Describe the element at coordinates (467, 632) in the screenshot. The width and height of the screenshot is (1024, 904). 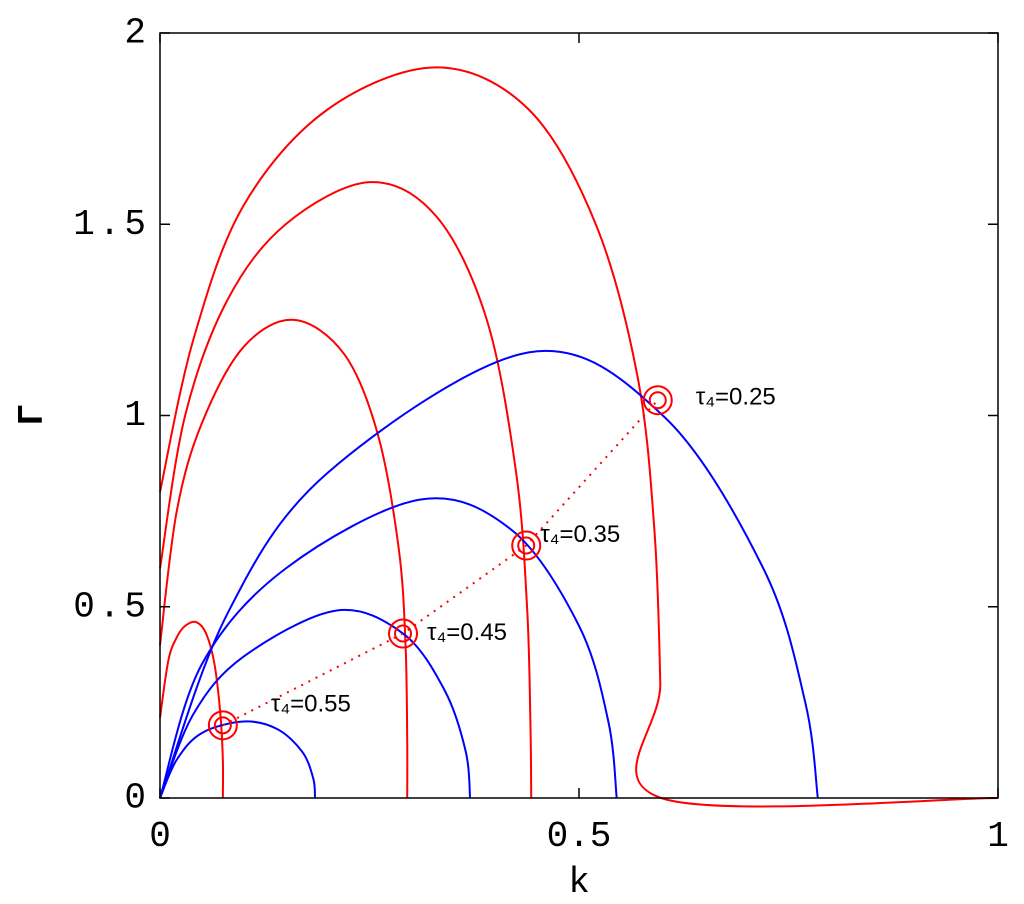
I see `annotation: τ₄=0.45` at that location.